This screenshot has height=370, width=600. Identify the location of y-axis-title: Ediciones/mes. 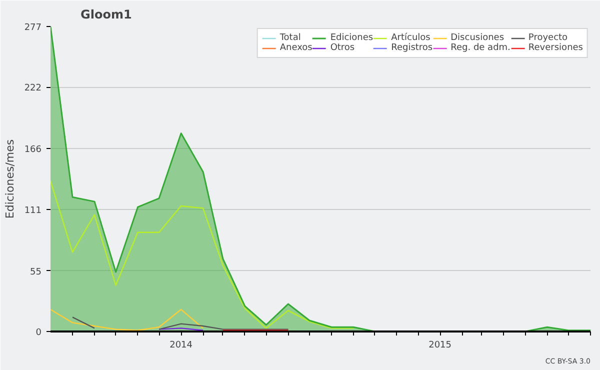
(9, 179).